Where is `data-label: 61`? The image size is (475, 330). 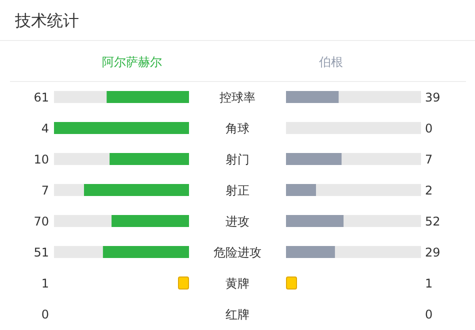
data-label: 61 is located at coordinates (41, 97).